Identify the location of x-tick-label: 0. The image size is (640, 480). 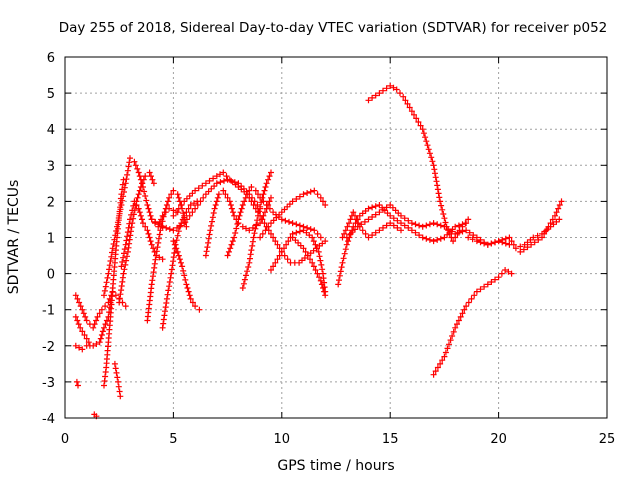
(65, 439).